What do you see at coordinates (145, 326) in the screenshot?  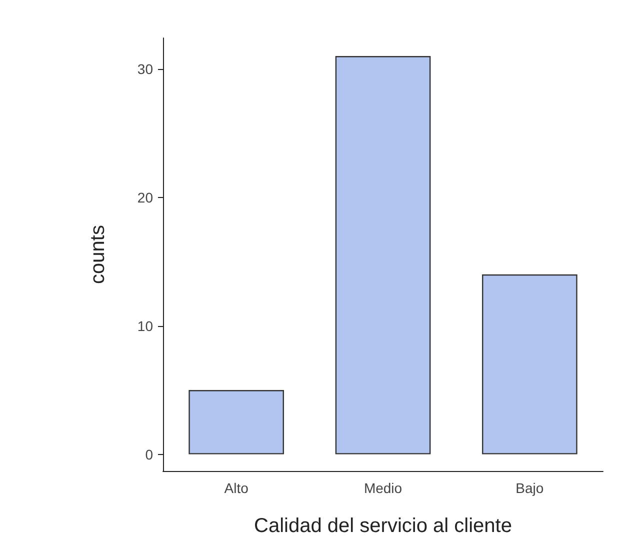 I see `y-tick-label: 10` at bounding box center [145, 326].